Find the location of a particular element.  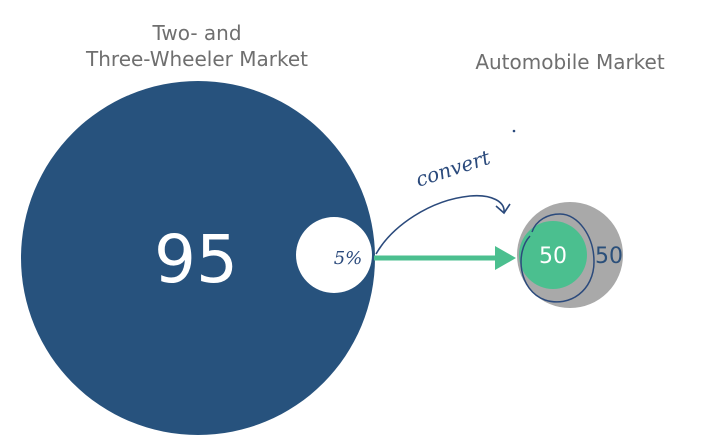

handwritten-convert-text: convert is located at coordinates (453, 168).